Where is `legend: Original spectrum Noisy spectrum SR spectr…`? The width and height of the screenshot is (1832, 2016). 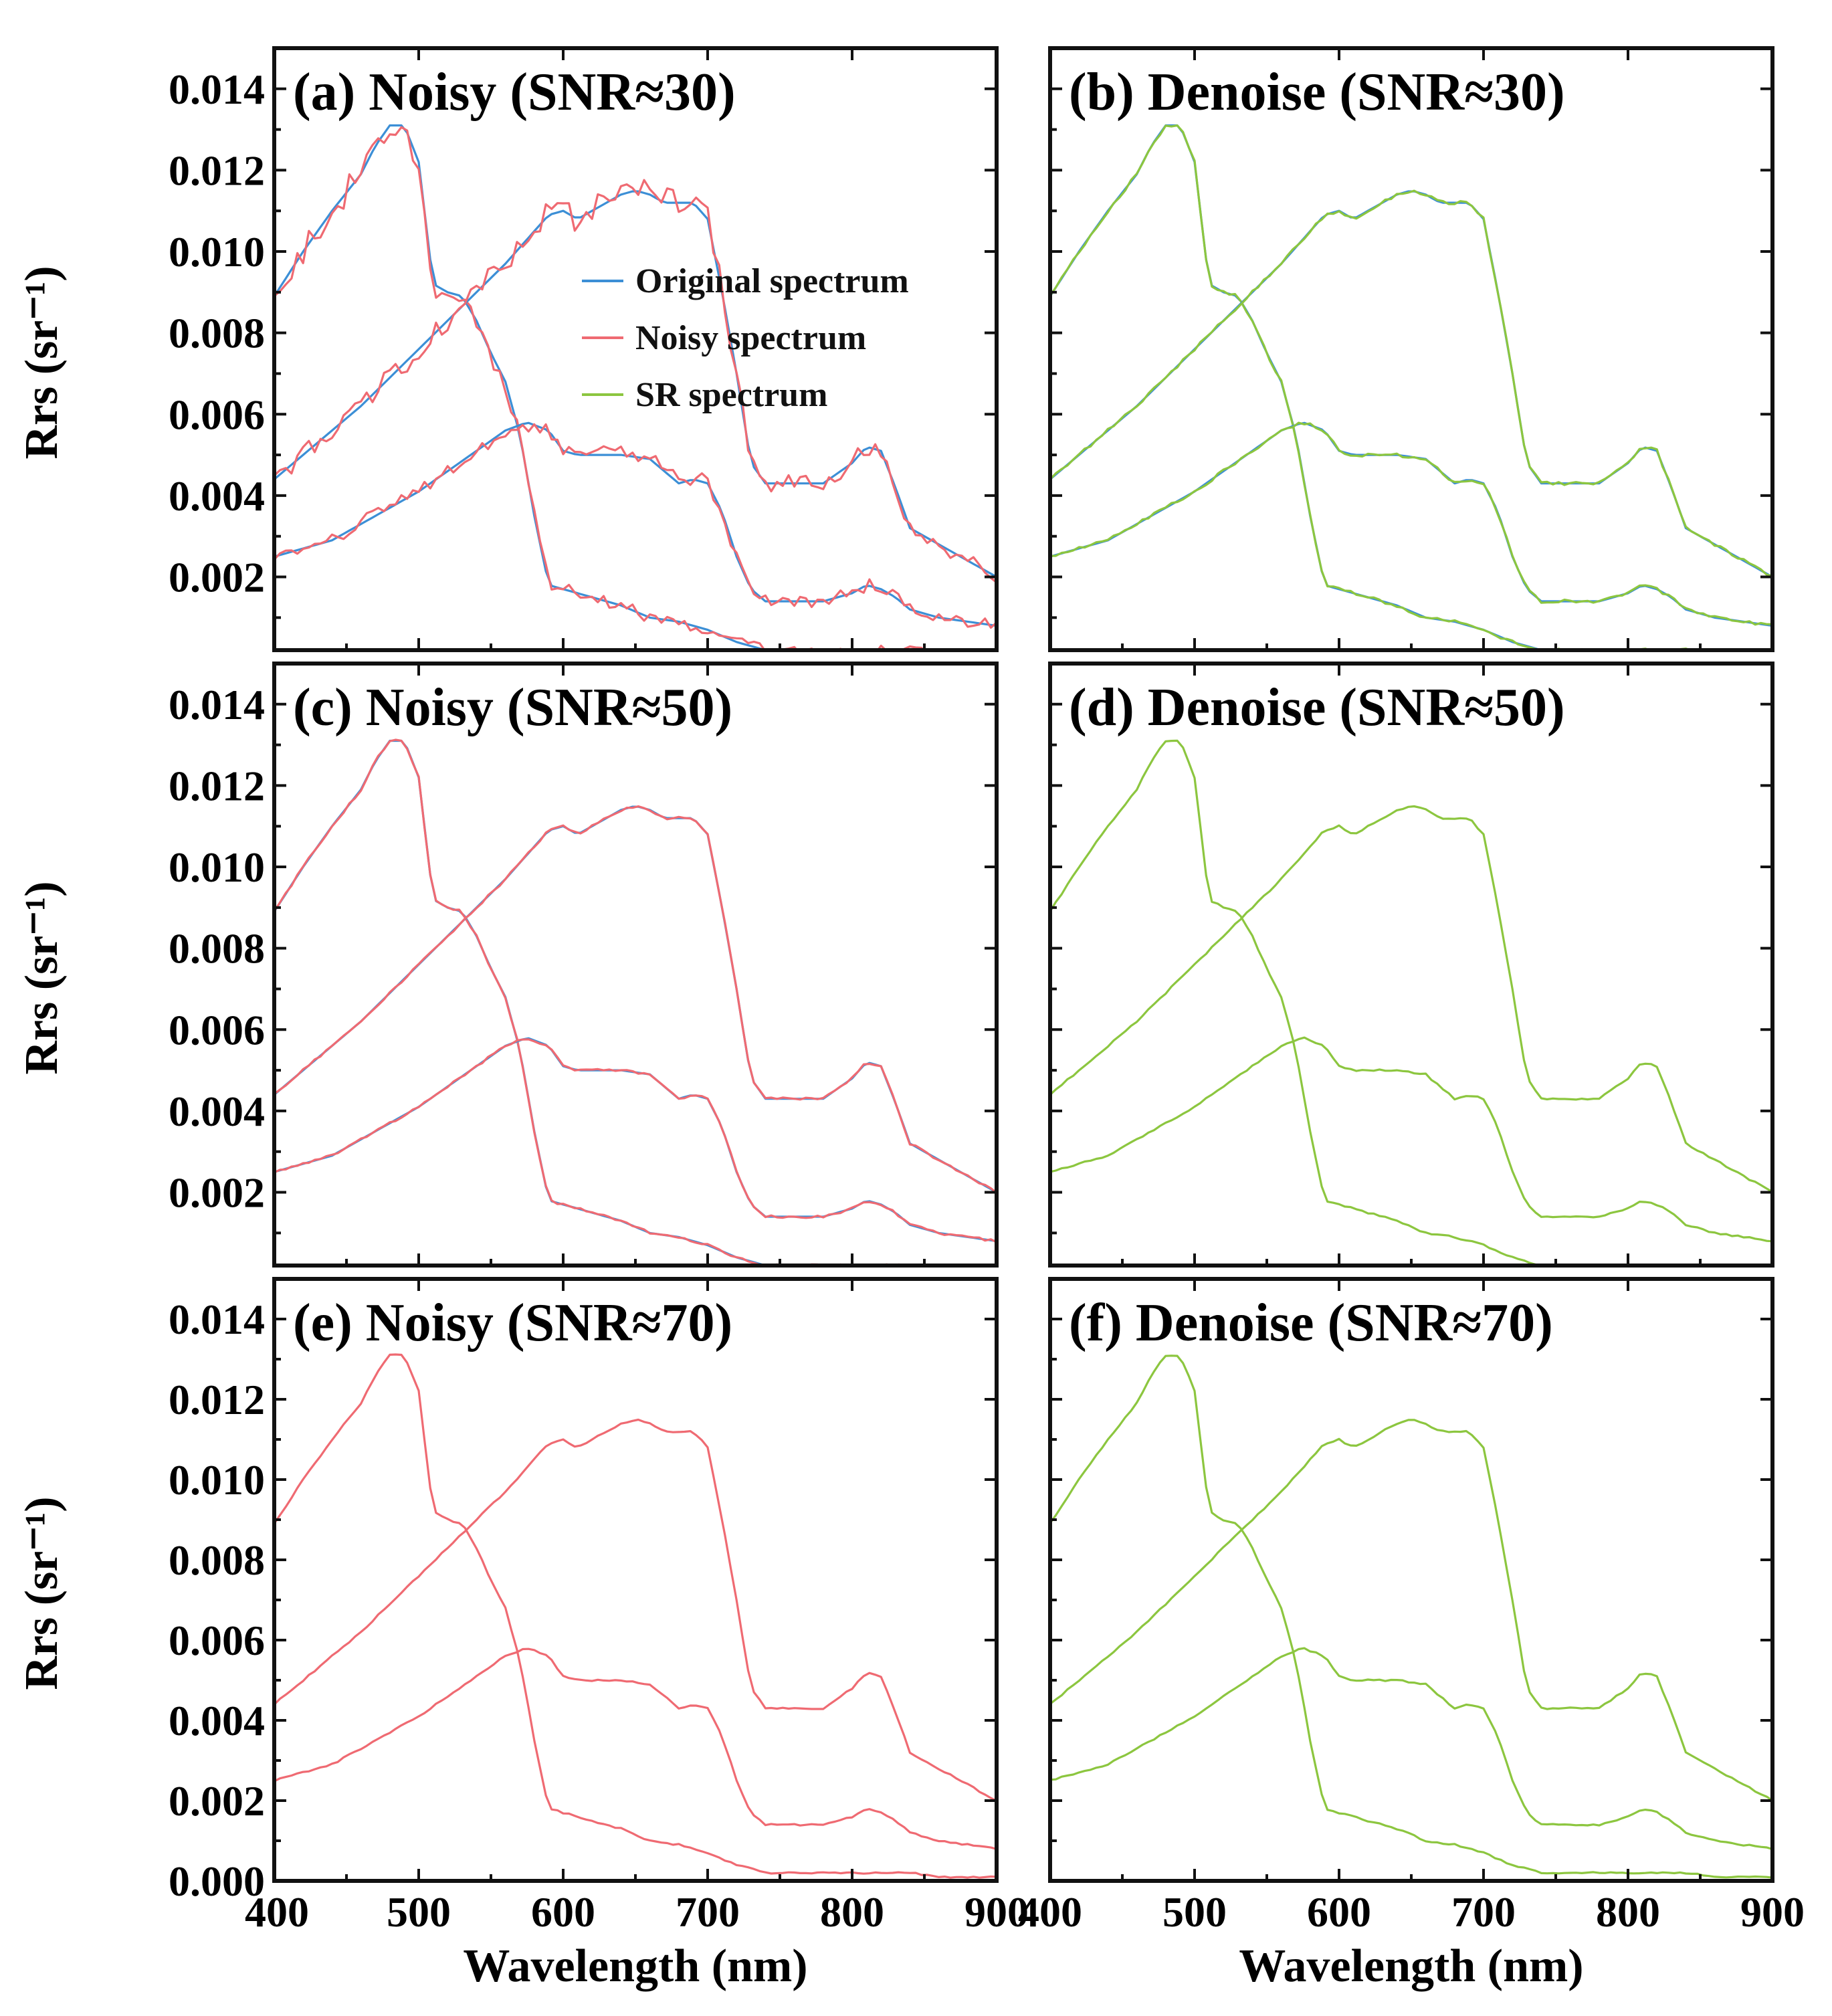 legend: Original spectrum Noisy spectrum SR spectr… is located at coordinates (745, 338).